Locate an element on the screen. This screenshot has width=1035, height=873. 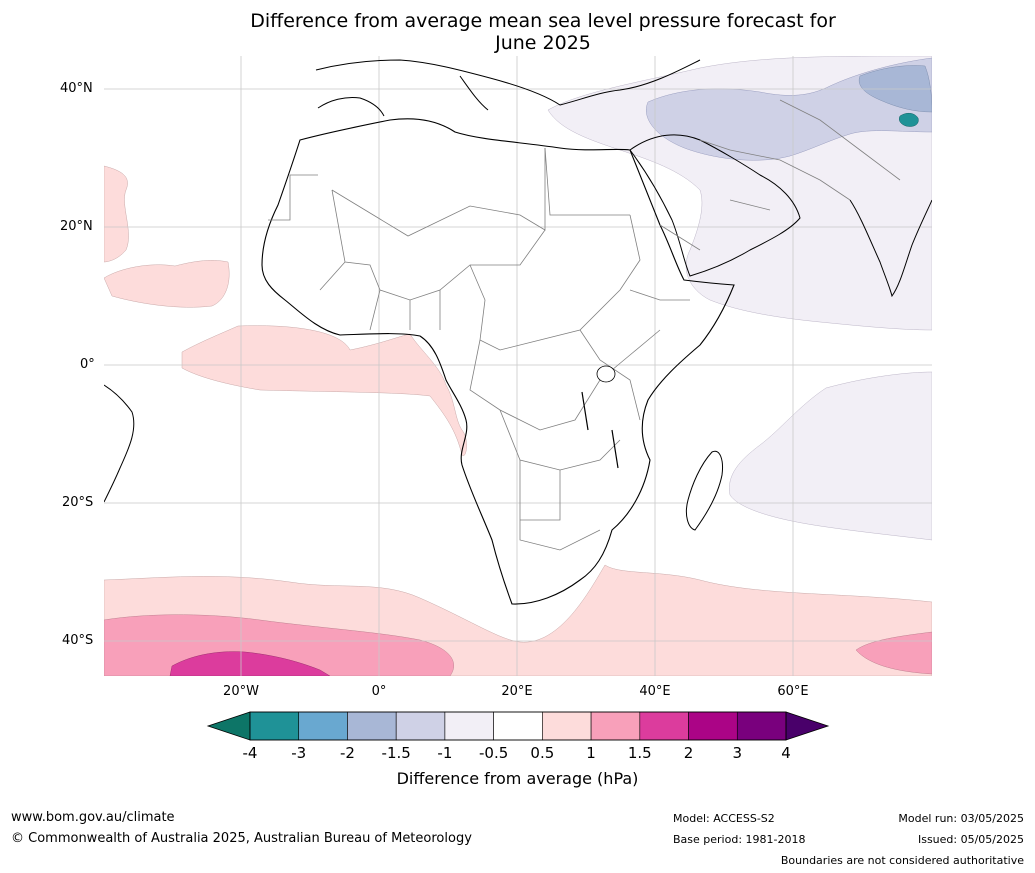
anomaly-positive-northwest-atlantic is located at coordinates (167, 284).